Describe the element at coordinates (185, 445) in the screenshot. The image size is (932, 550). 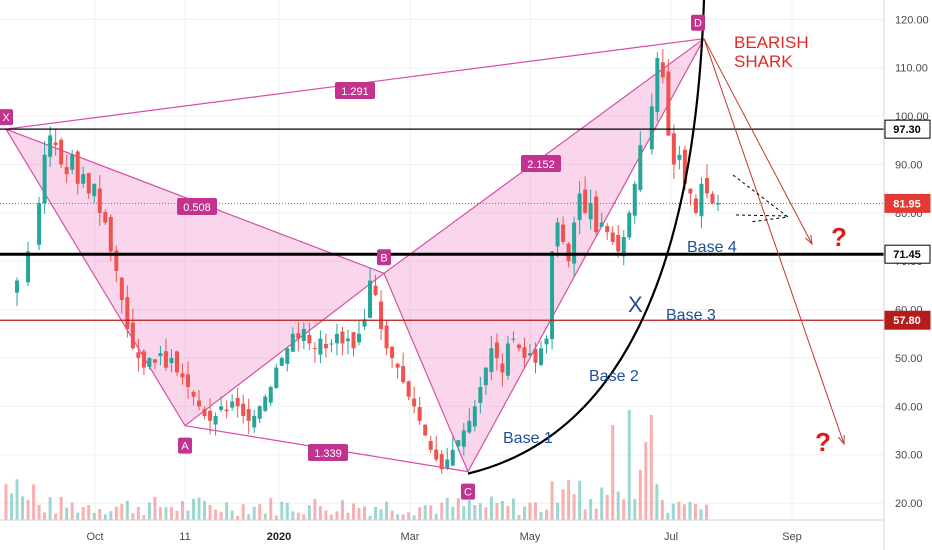
I see `point-label-box` at that location.